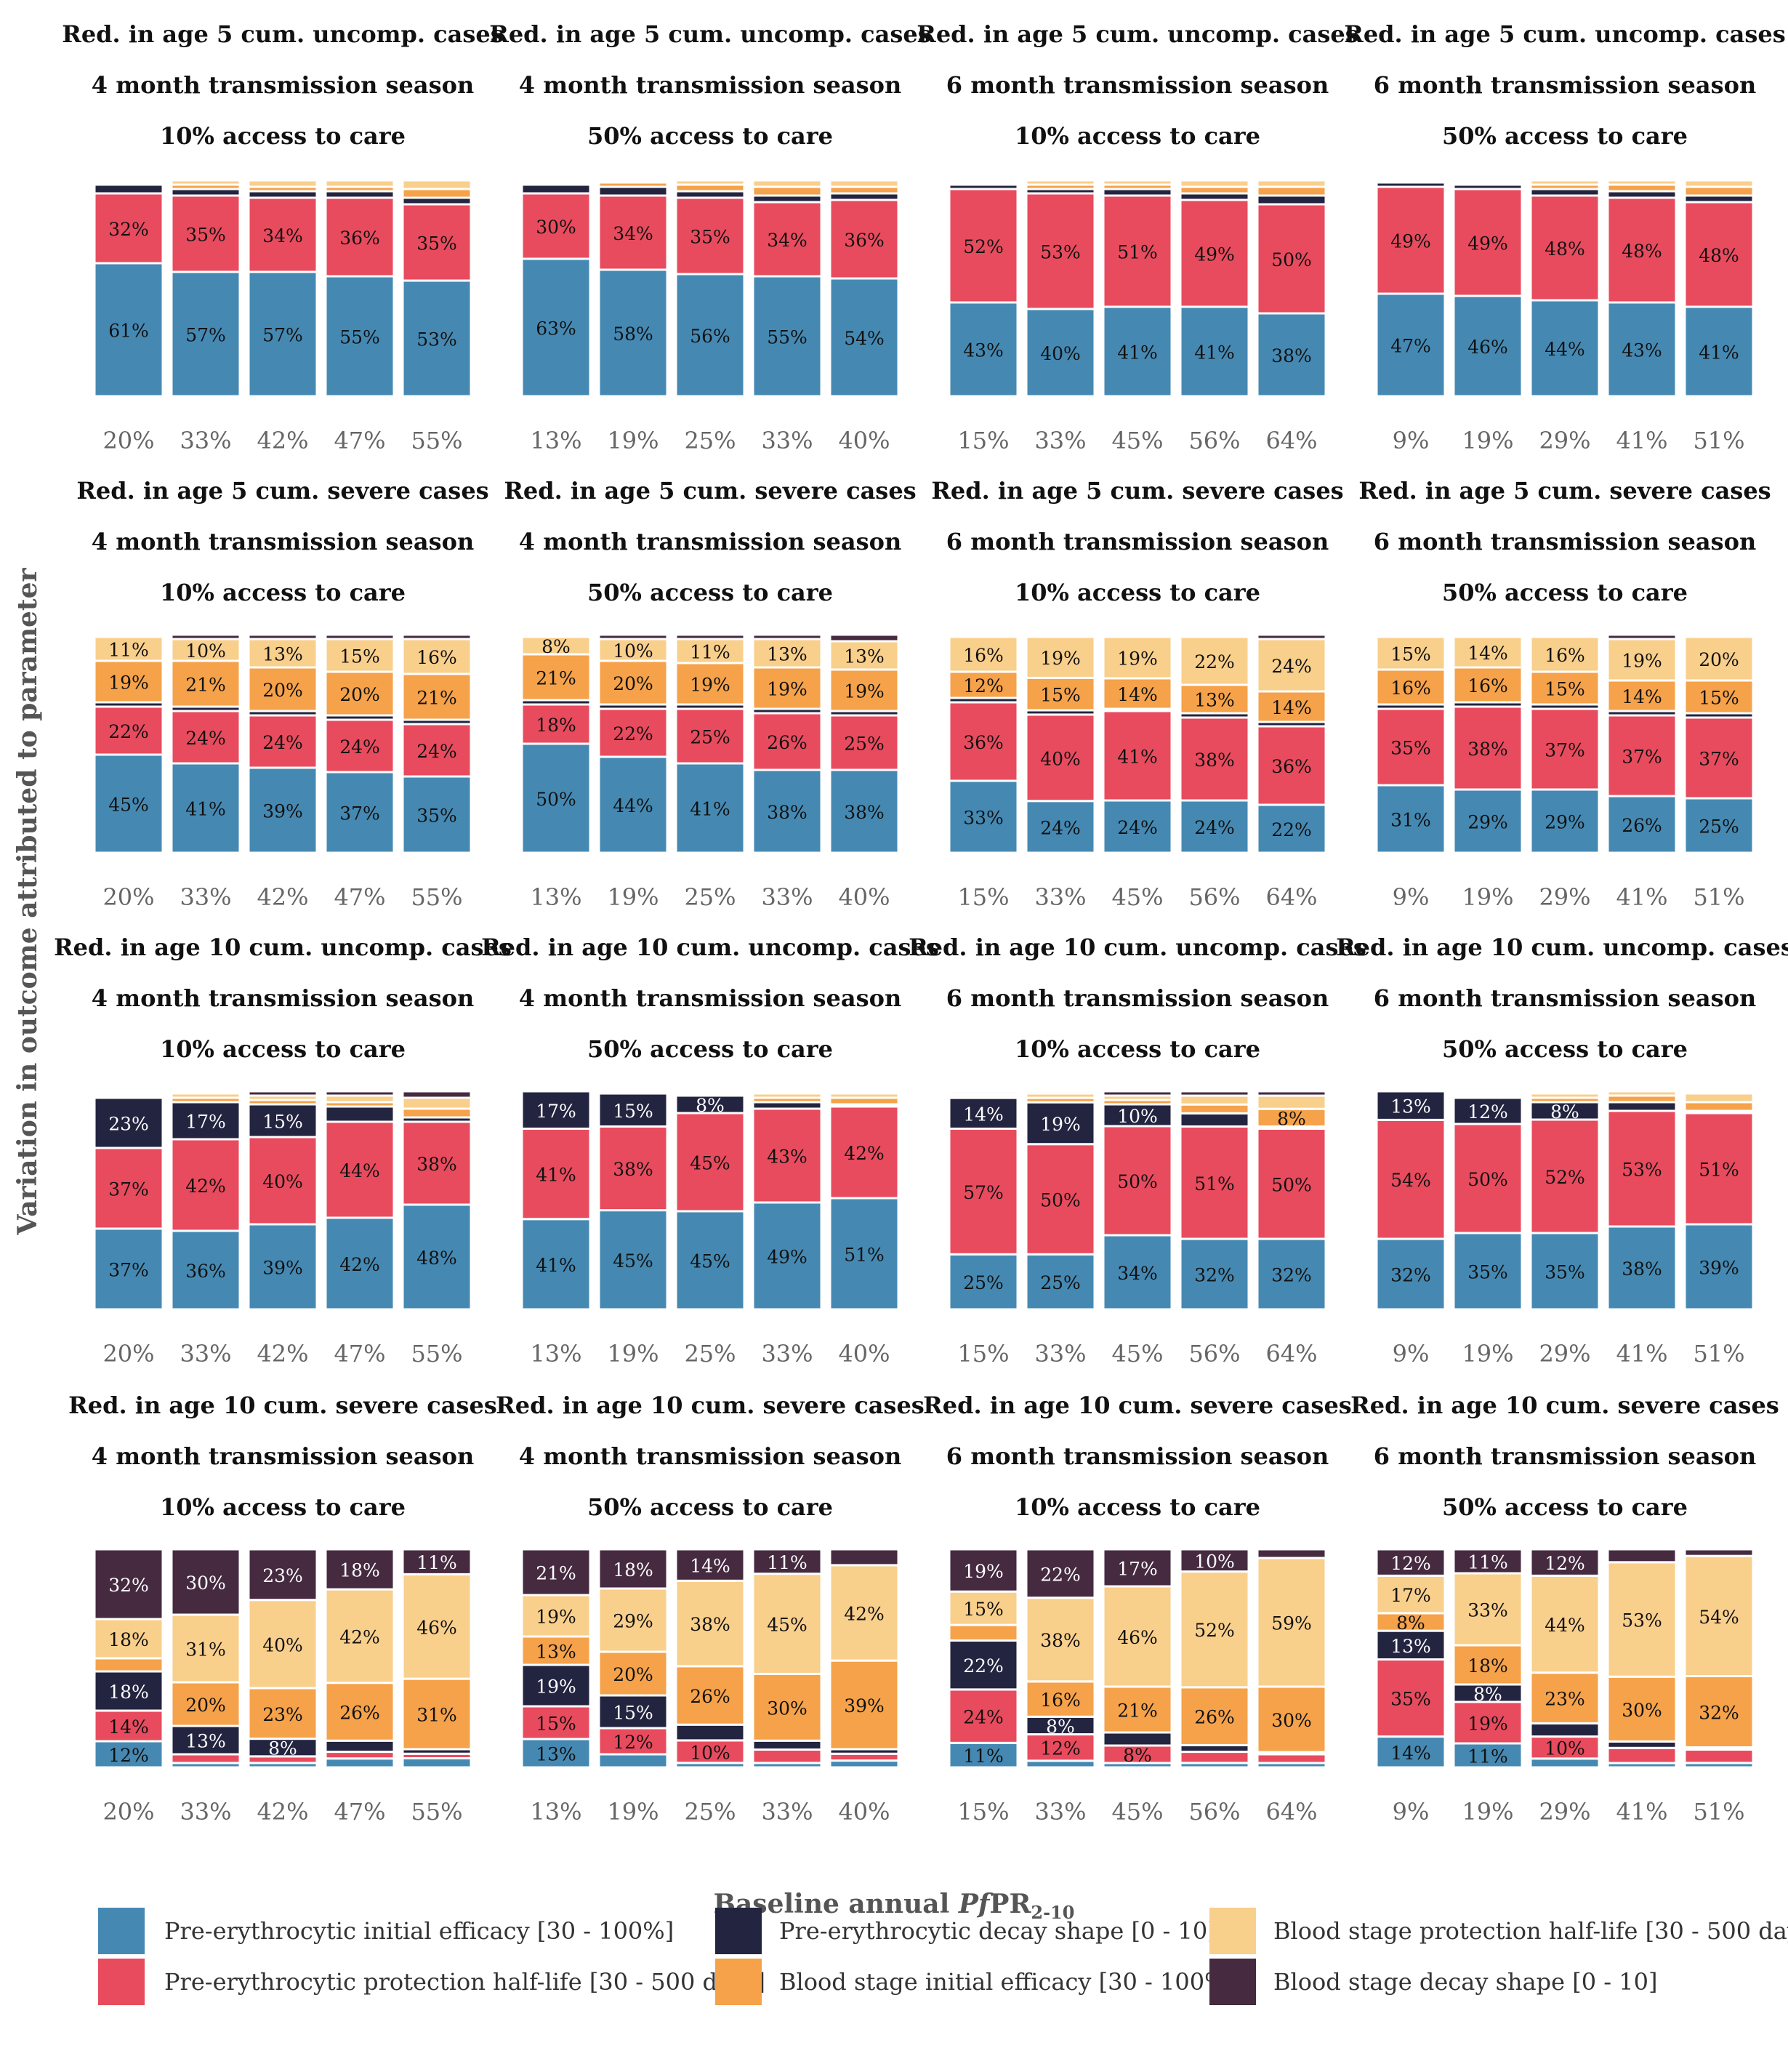 This screenshot has height=2072, width=1788. What do you see at coordinates (282, 1354) in the screenshot?
I see `x-tick-label: 42%` at bounding box center [282, 1354].